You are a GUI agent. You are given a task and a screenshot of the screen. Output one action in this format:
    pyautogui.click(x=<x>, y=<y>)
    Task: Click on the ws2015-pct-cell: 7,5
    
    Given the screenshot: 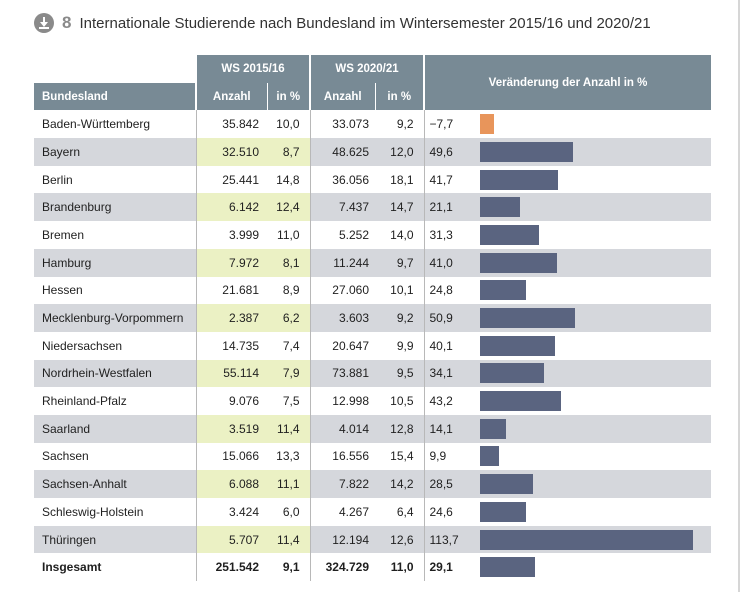 What is the action you would take?
    pyautogui.click(x=291, y=401)
    